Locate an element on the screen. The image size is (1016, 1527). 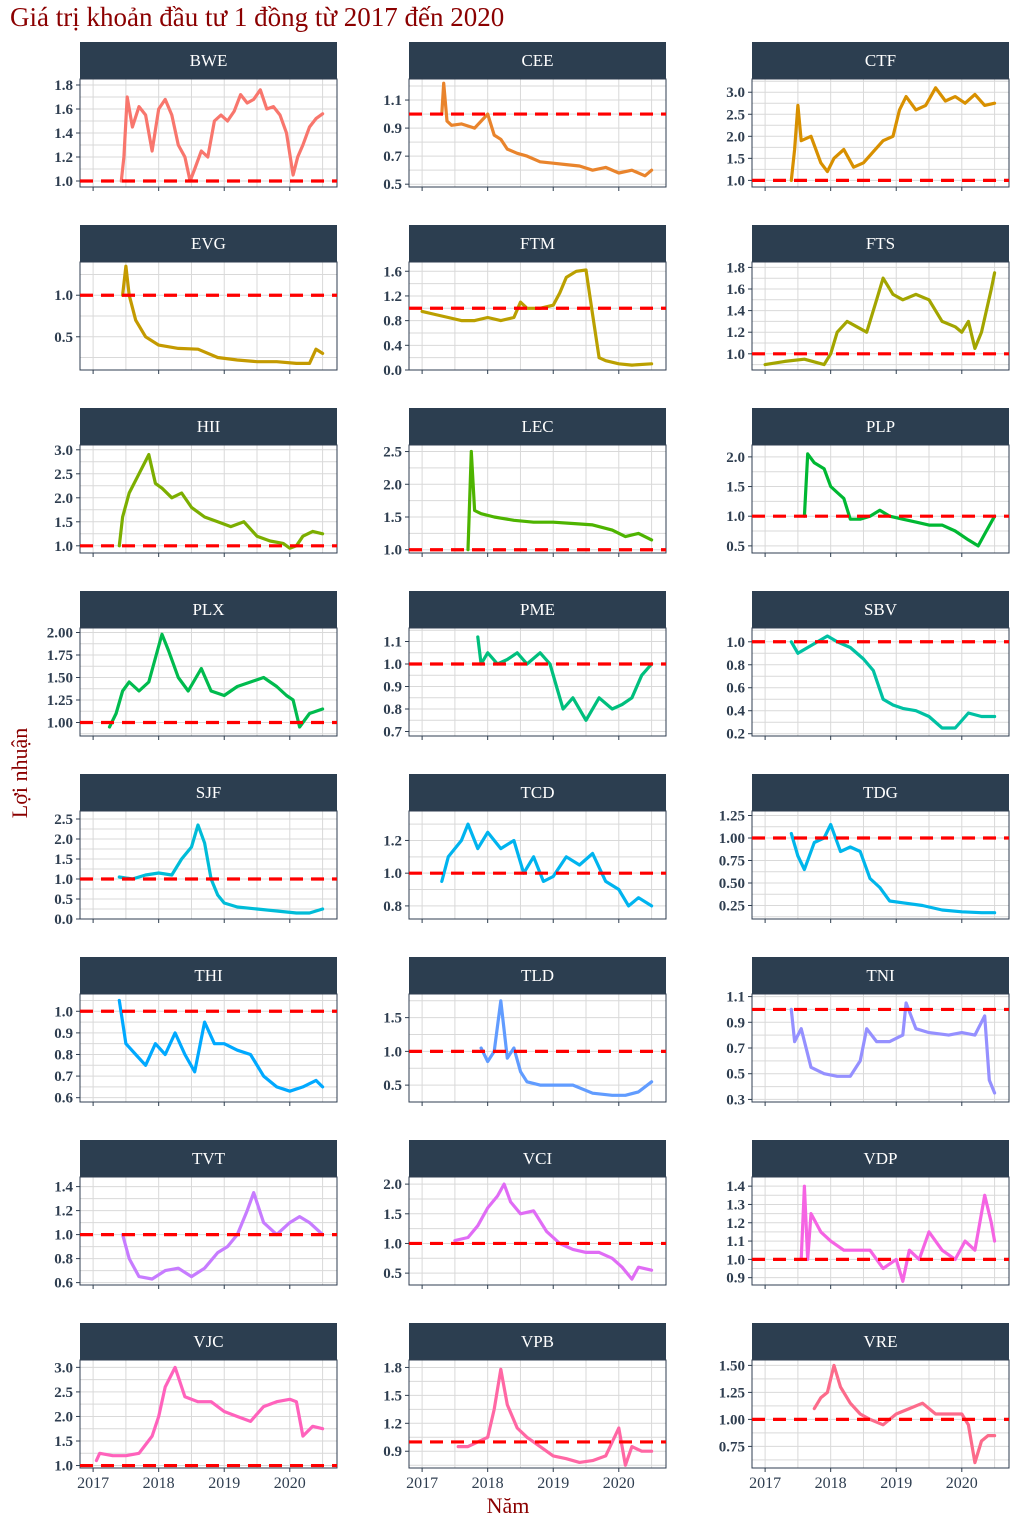
facet-label: TLD is located at coordinates (537, 975).